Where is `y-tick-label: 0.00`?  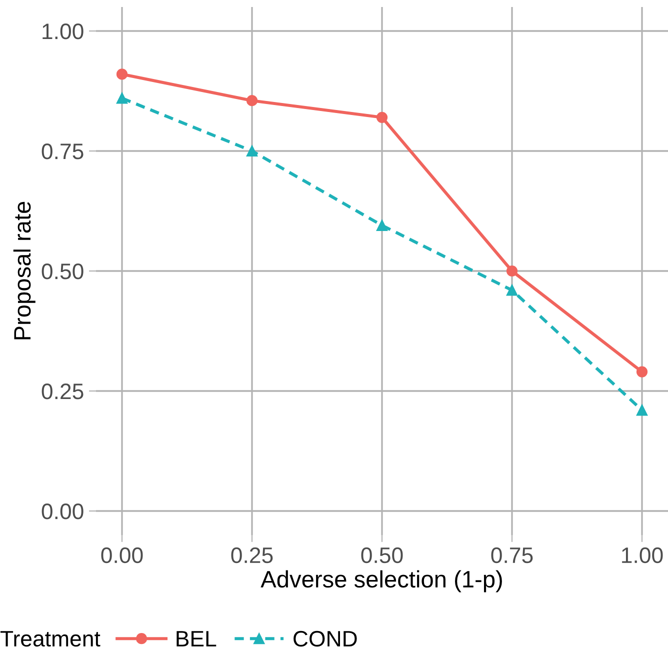 y-tick-label: 0.00 is located at coordinates (63, 512).